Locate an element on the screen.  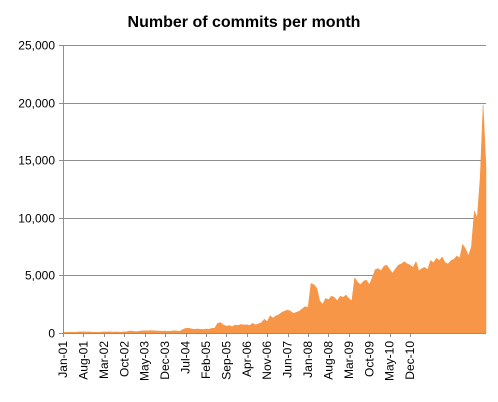
x-tick-label: Feb-05 is located at coordinates (206, 360).